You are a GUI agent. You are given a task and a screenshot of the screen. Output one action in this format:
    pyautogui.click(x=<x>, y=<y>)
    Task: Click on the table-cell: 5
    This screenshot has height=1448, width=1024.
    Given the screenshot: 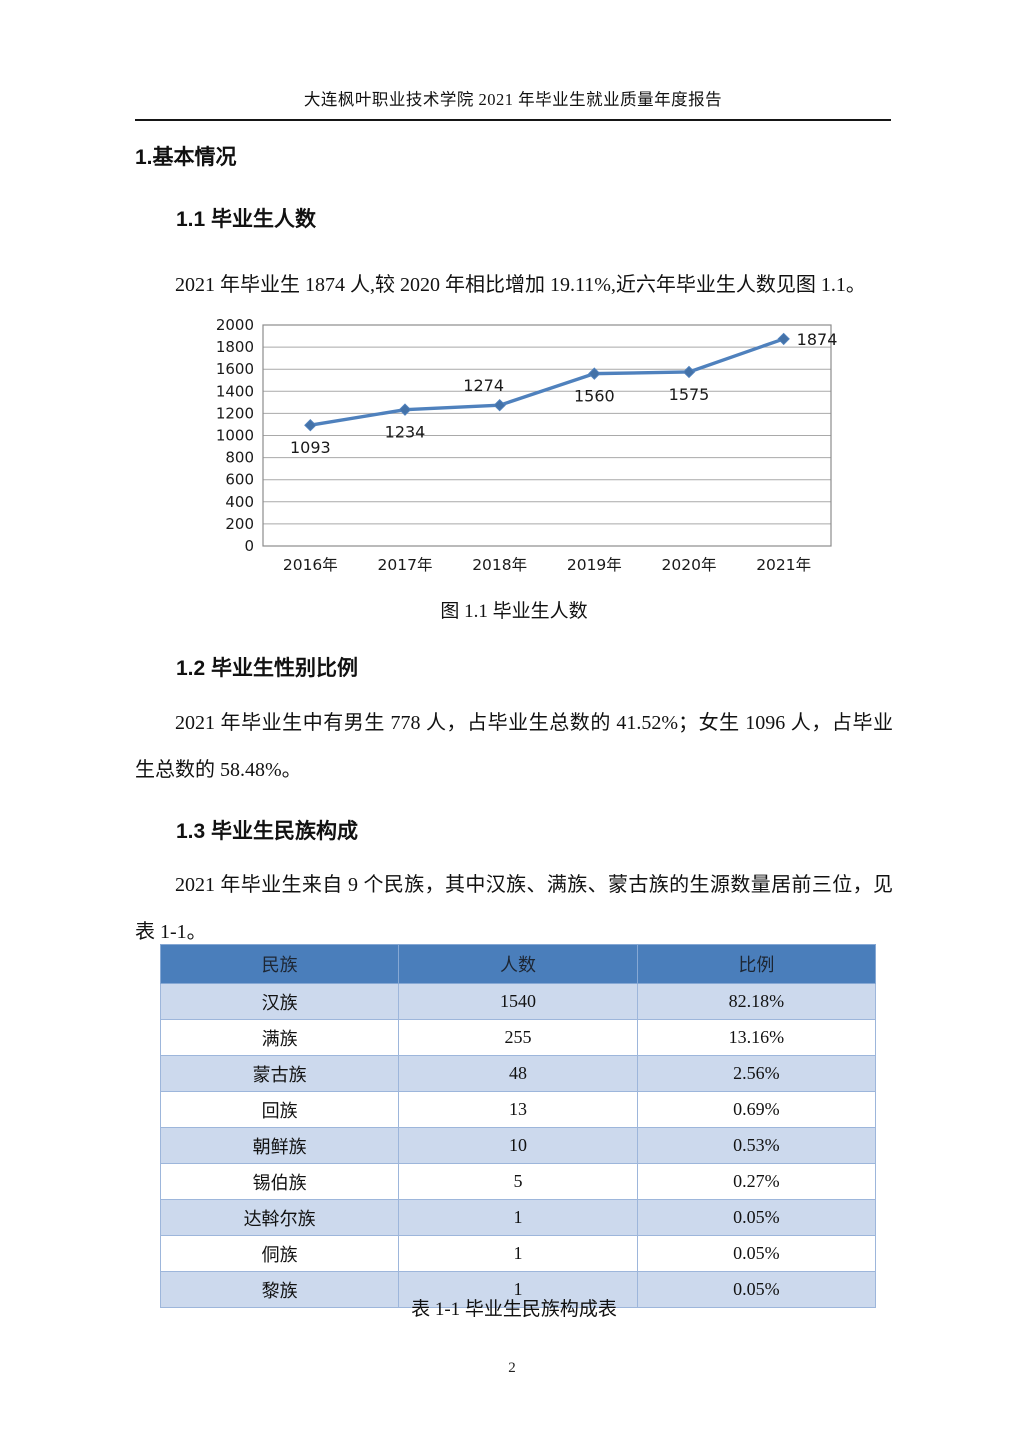 What is the action you would take?
    pyautogui.click(x=518, y=1181)
    